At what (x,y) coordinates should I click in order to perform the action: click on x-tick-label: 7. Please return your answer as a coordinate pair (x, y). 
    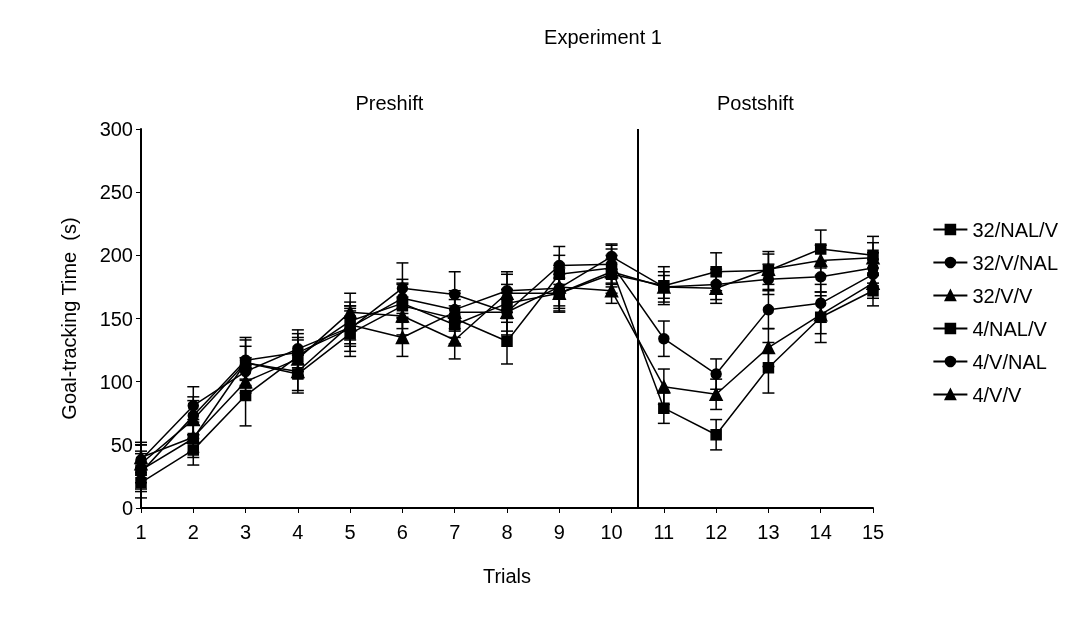
    Looking at the image, I should click on (455, 532).